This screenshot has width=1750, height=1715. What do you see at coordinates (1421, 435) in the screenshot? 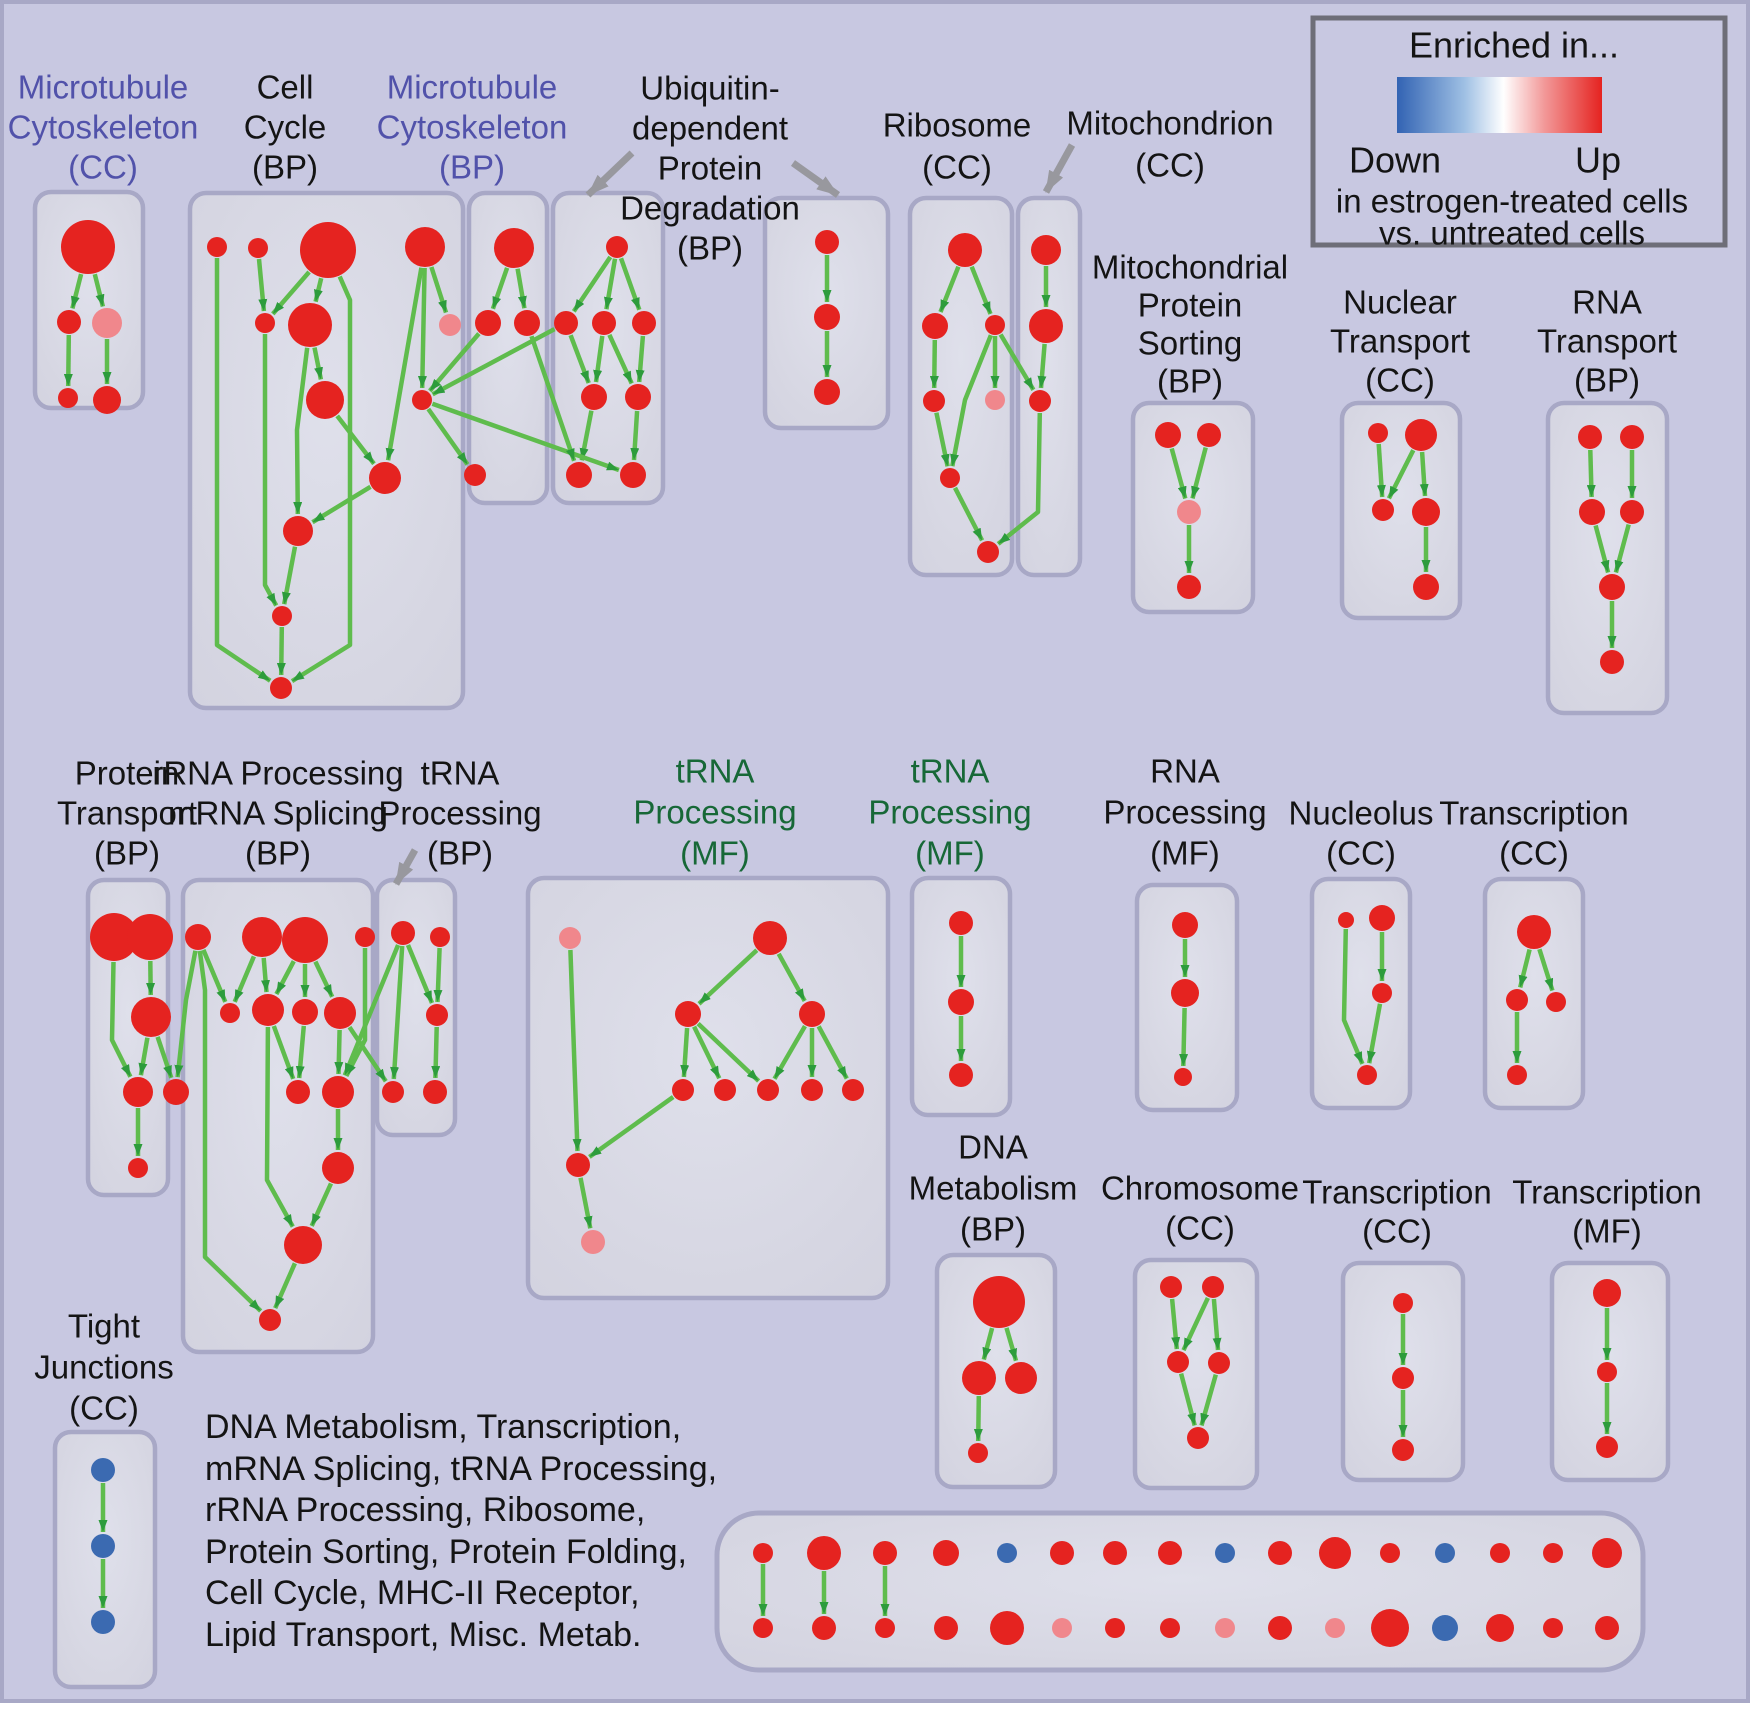
I see `go-term-node-nuclear_transport-N2` at bounding box center [1421, 435].